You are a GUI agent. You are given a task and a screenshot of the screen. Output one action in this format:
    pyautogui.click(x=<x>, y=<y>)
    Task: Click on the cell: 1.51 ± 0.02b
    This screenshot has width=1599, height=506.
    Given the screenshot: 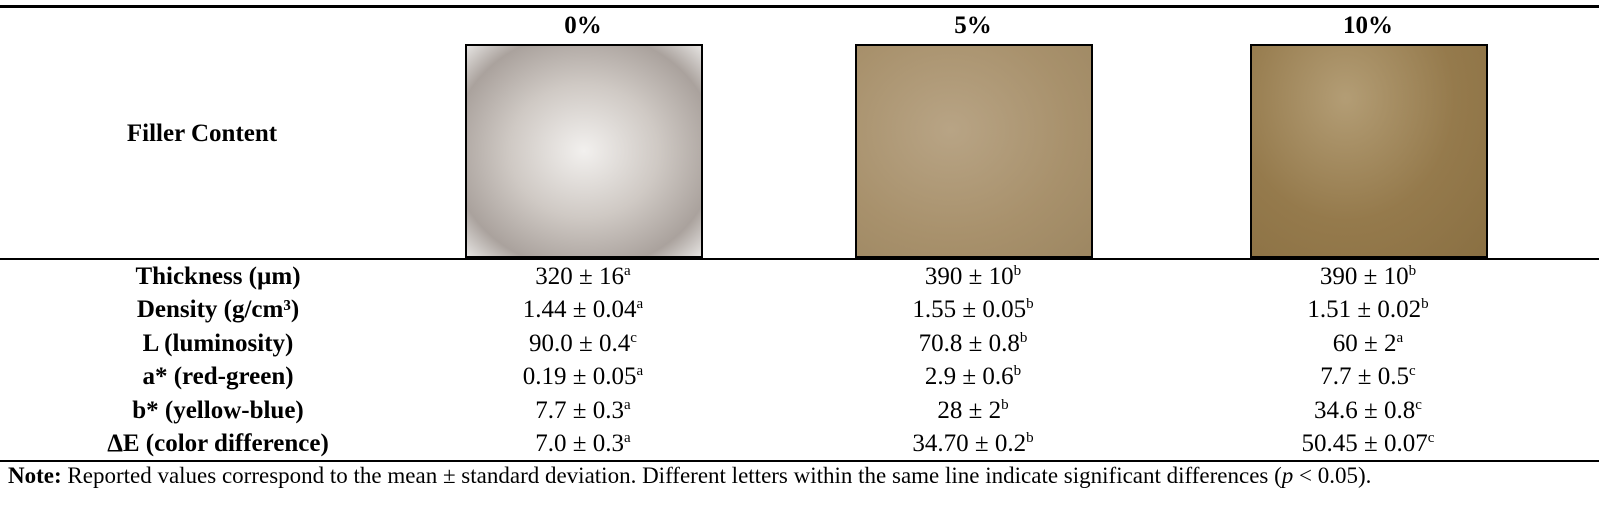 What is the action you would take?
    pyautogui.click(x=1367, y=310)
    